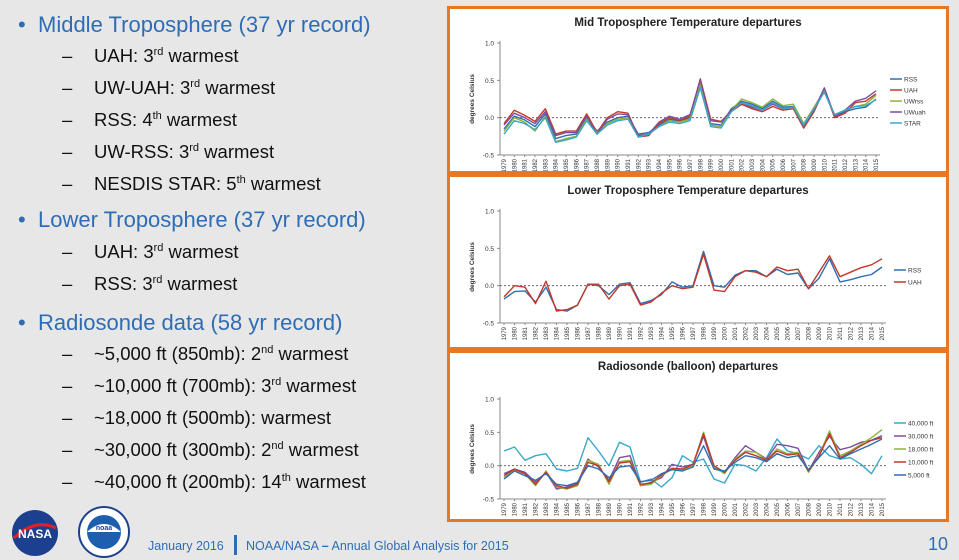  Describe the element at coordinates (489, 433) in the screenshot. I see `y-tick-label: 0.5` at that location.